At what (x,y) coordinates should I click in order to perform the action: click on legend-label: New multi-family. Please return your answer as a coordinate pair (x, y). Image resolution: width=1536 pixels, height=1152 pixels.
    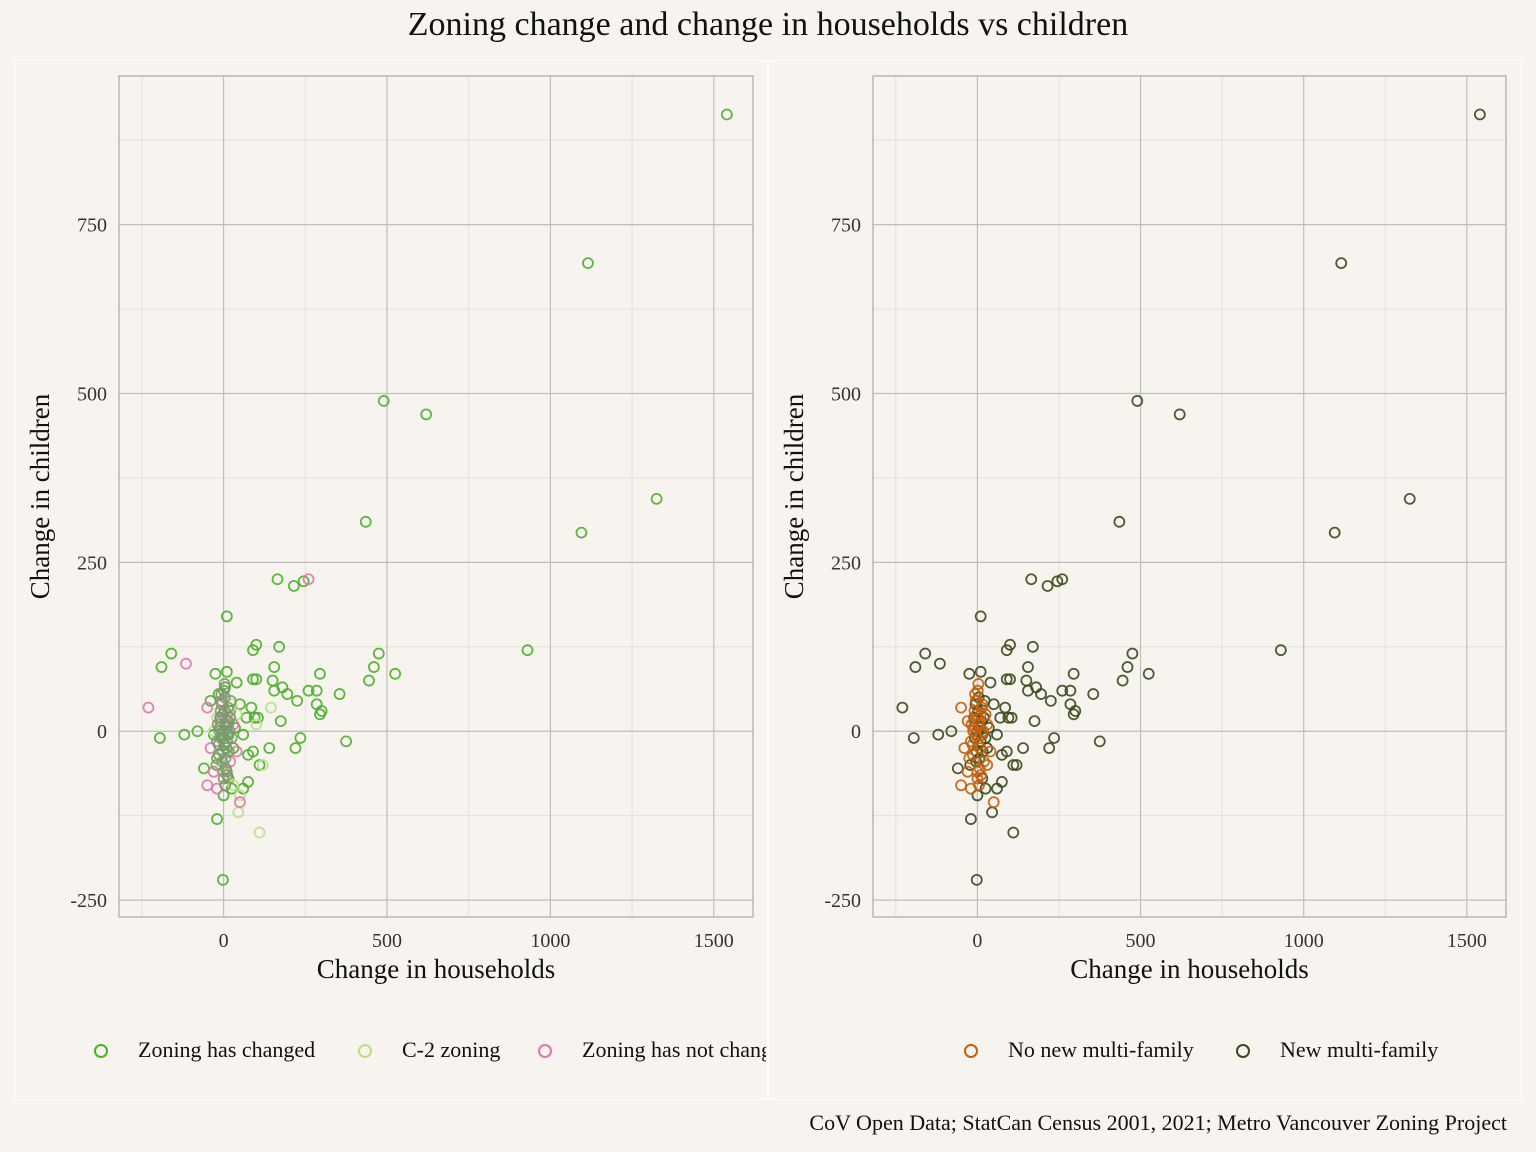
    Looking at the image, I should click on (1359, 1049).